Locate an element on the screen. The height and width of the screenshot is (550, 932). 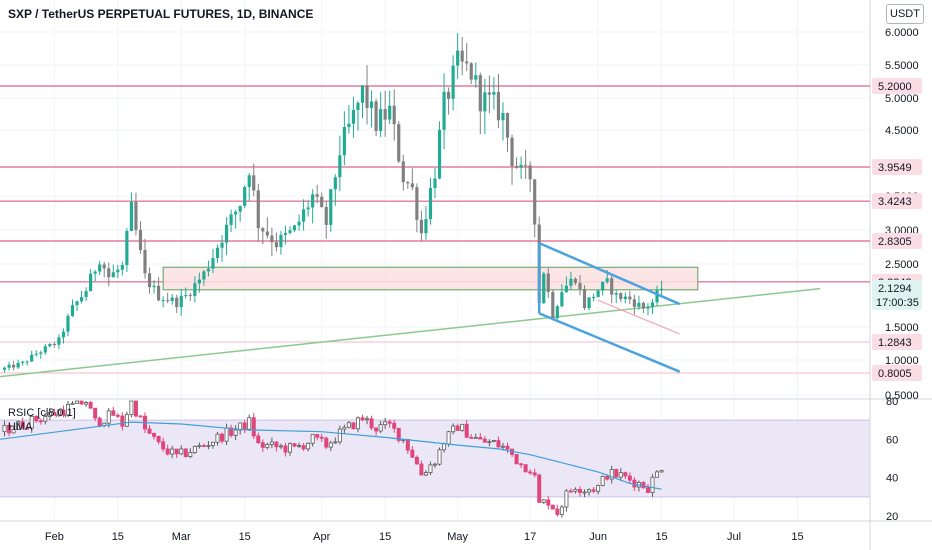
rsi-indicator-label: RSIC [cl8,0,1] is located at coordinates (42, 413).